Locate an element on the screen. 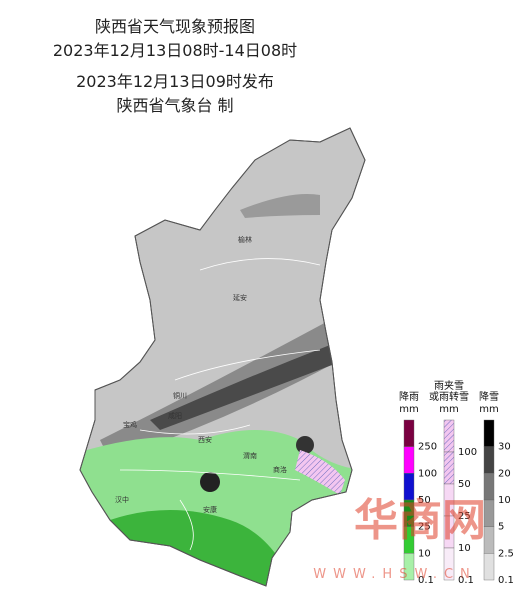 Image resolution: width=530 pixels, height=600 pixels. mixed-area is located at coordinates (320, 472).